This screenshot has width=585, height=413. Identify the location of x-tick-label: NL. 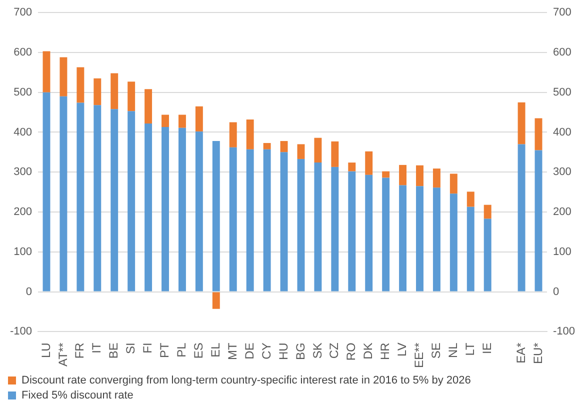
(453, 350).